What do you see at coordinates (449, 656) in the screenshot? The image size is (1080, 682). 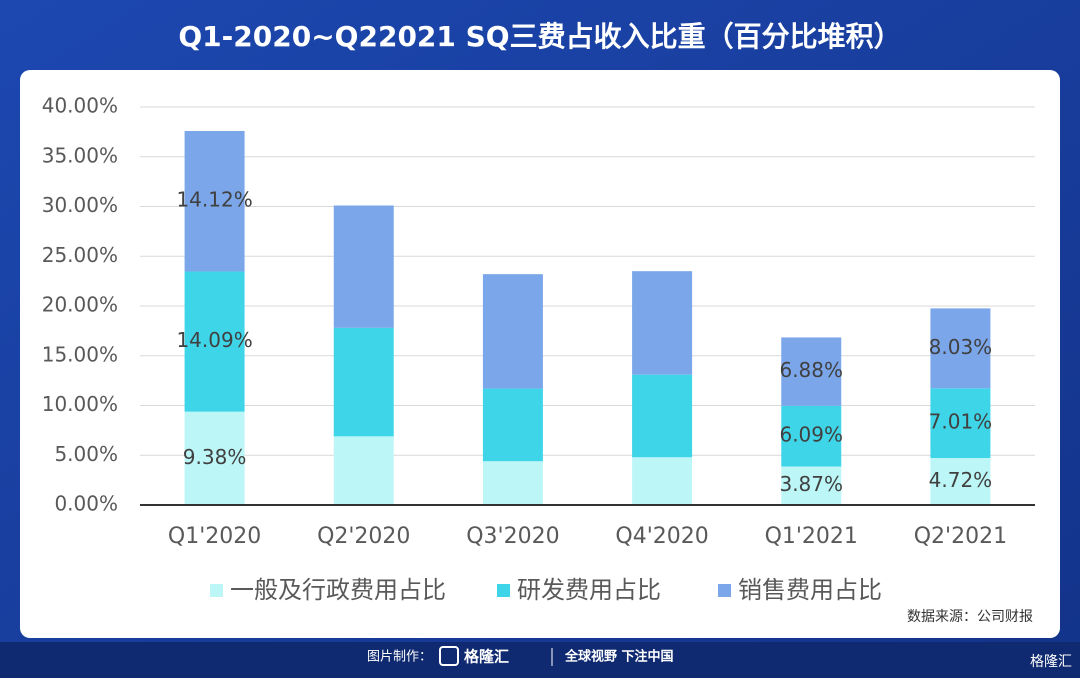 I see `footer-logo` at bounding box center [449, 656].